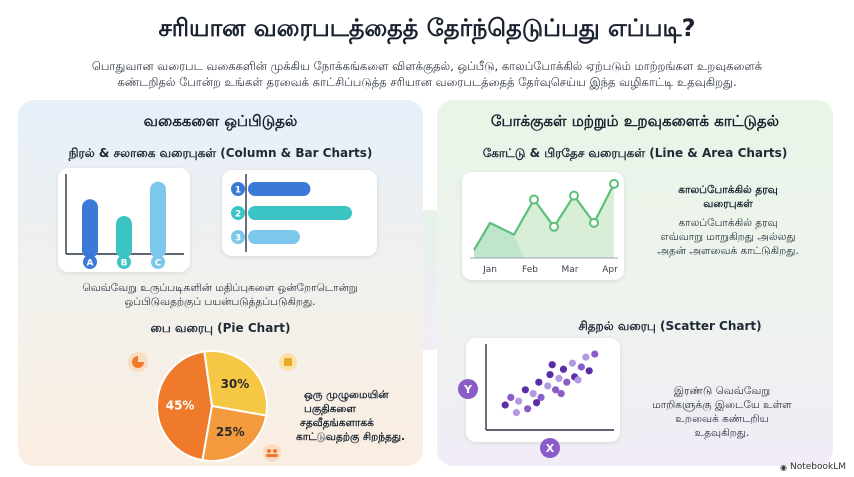 Image resolution: width=854 pixels, height=477 pixels. Describe the element at coordinates (272, 453) in the screenshot. I see `people-icon-badge` at that location.